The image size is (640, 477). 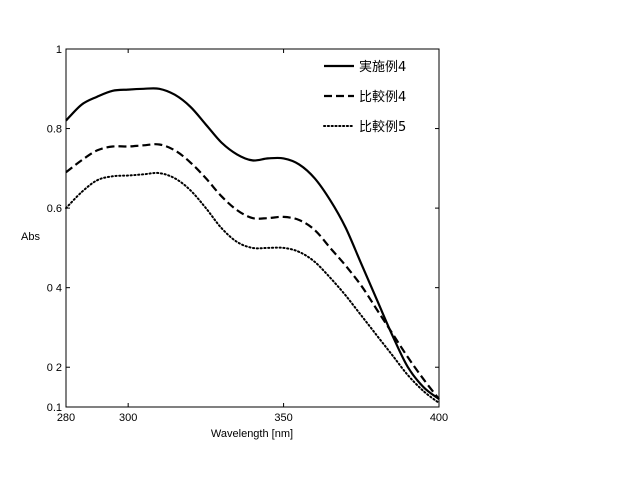 What do you see at coordinates (283, 418) in the screenshot?
I see `x-tick-label: 350` at bounding box center [283, 418].